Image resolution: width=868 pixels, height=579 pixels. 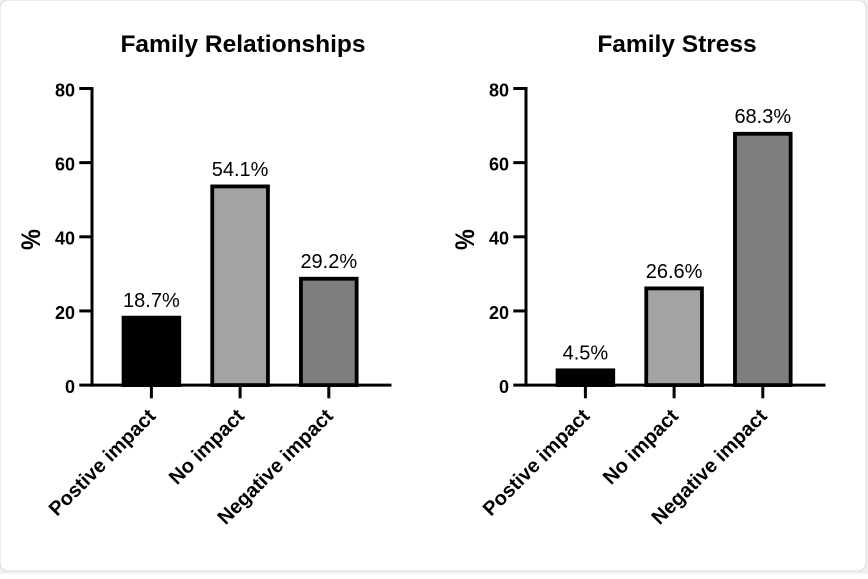 What do you see at coordinates (240, 170) in the screenshot?
I see `svg-text: 54.1%` at bounding box center [240, 170].